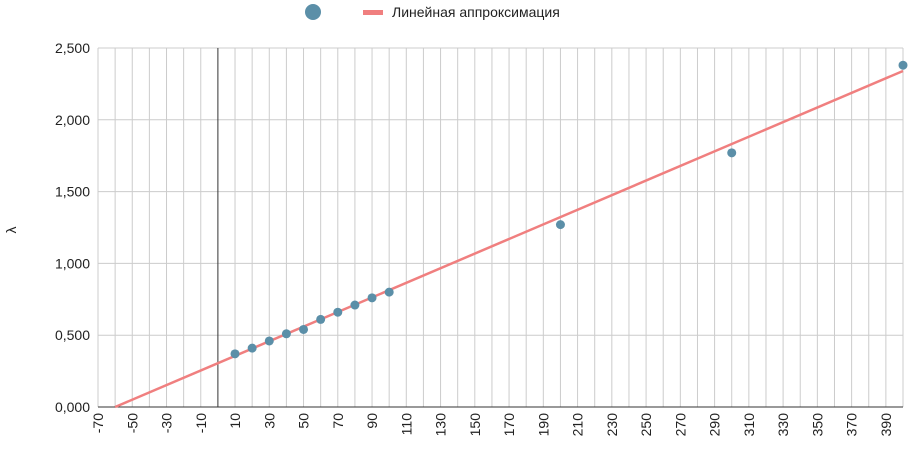 This screenshot has width=917, height=458. What do you see at coordinates (235, 421) in the screenshot?
I see `x-tick-label: 10` at bounding box center [235, 421].